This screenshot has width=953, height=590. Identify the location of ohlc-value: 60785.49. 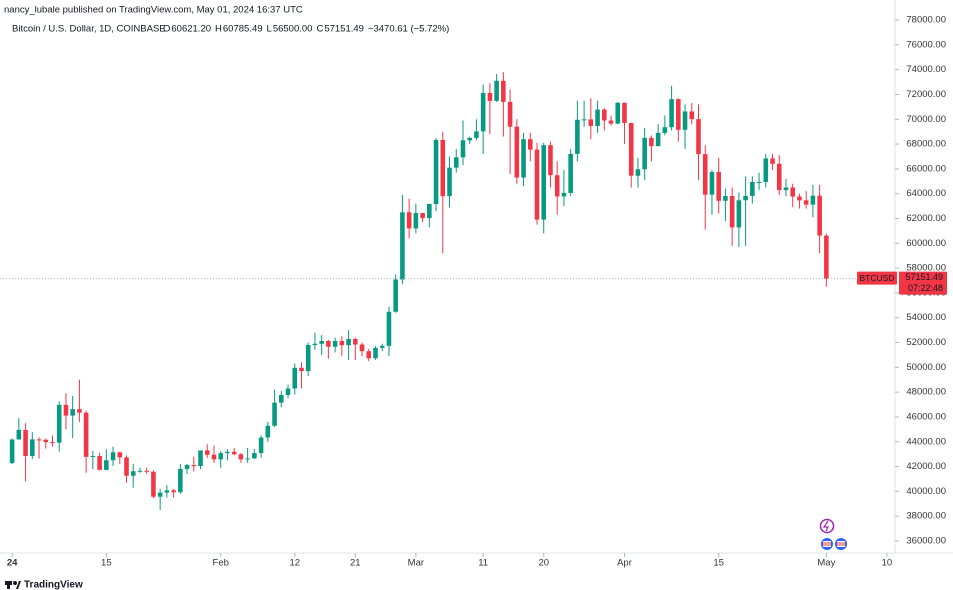
(243, 29).